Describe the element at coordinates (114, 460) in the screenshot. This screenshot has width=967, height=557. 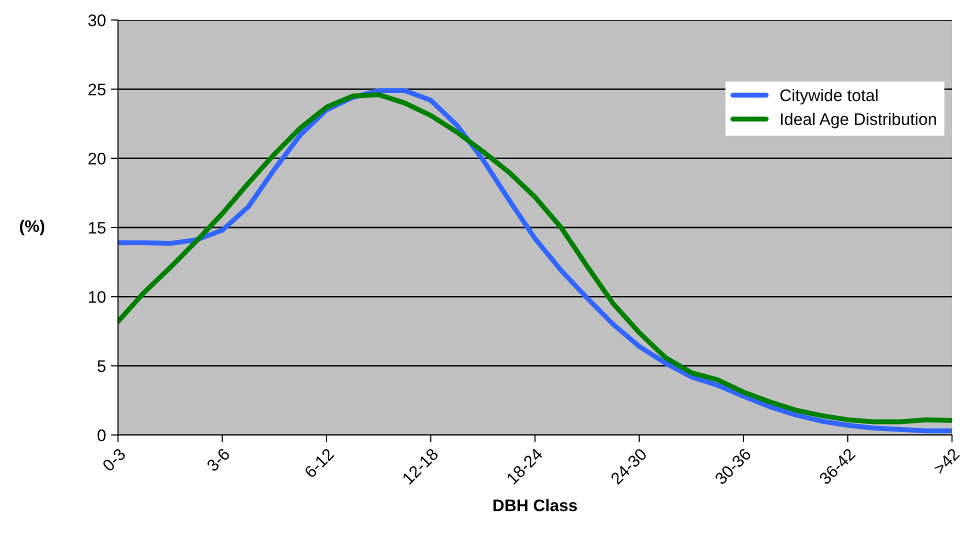
I see `x-tick-label: 0-3` at that location.